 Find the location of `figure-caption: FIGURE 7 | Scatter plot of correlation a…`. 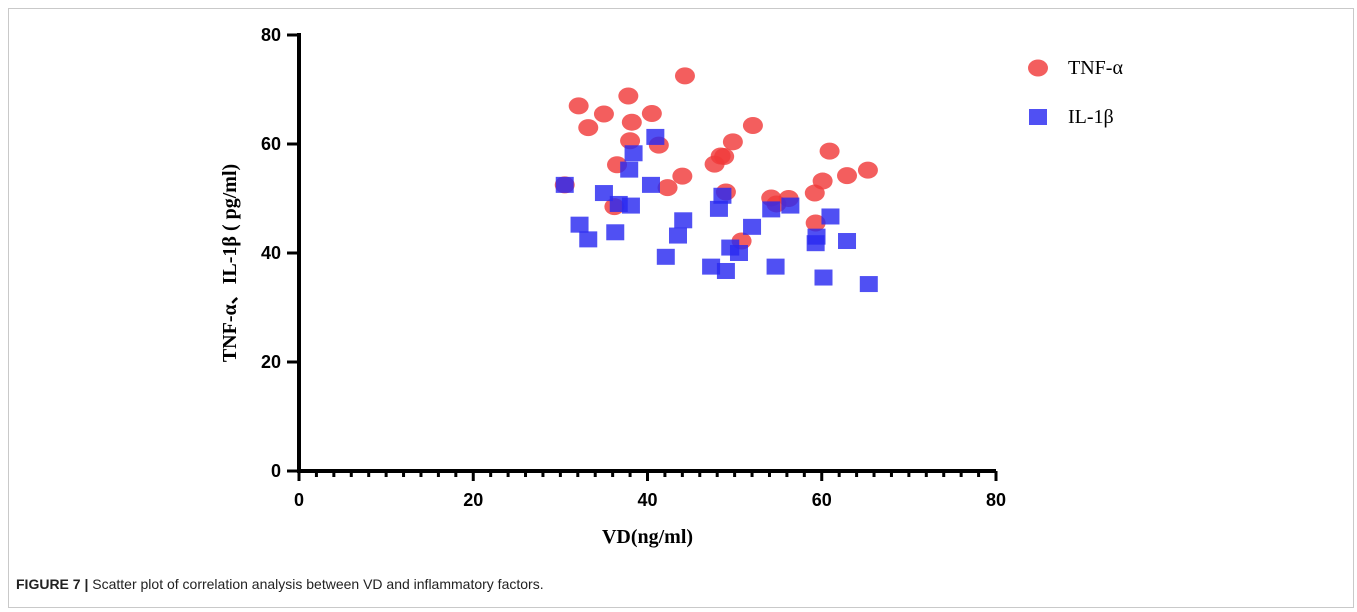

figure-caption: FIGURE 7 | Scatter plot of correlation a… is located at coordinates (280, 584).